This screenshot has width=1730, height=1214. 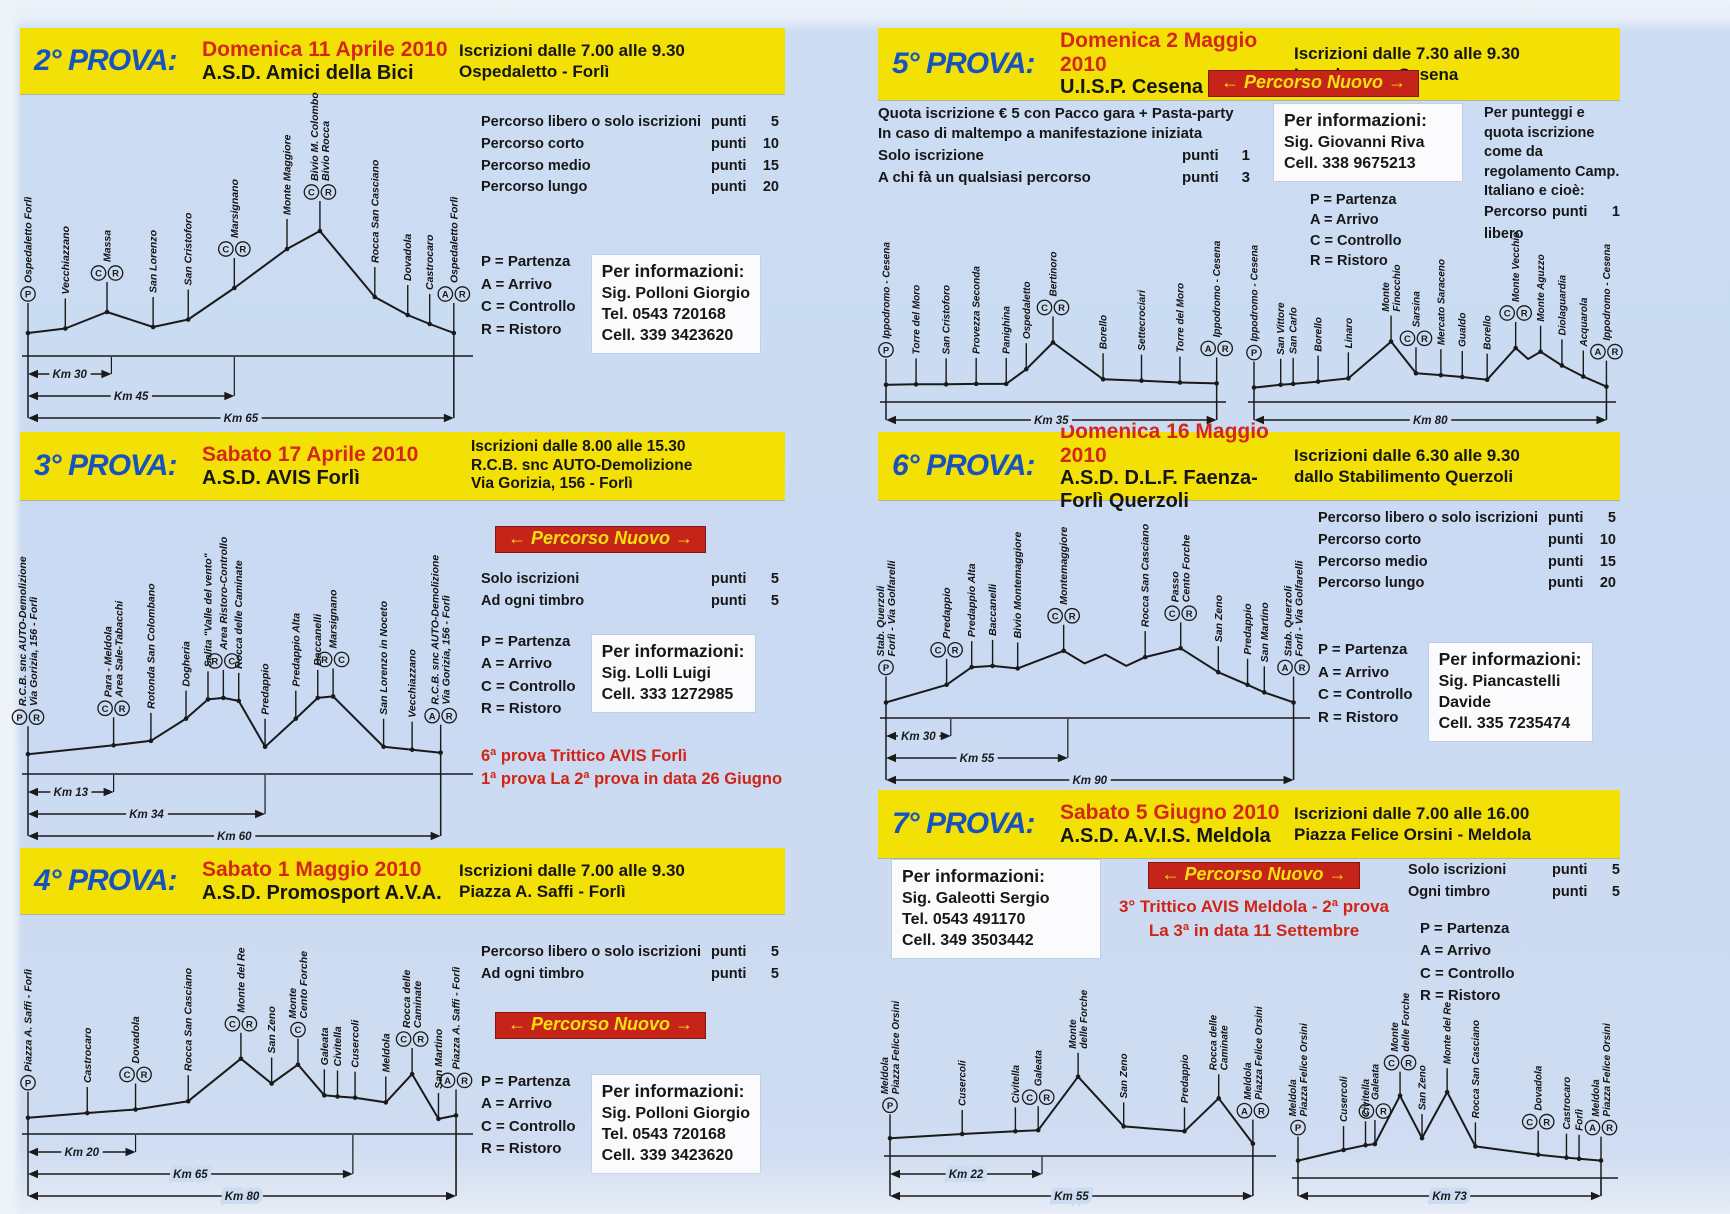 What do you see at coordinates (189, 1019) in the screenshot?
I see `route-point-label: Rocca San Casciano` at bounding box center [189, 1019].